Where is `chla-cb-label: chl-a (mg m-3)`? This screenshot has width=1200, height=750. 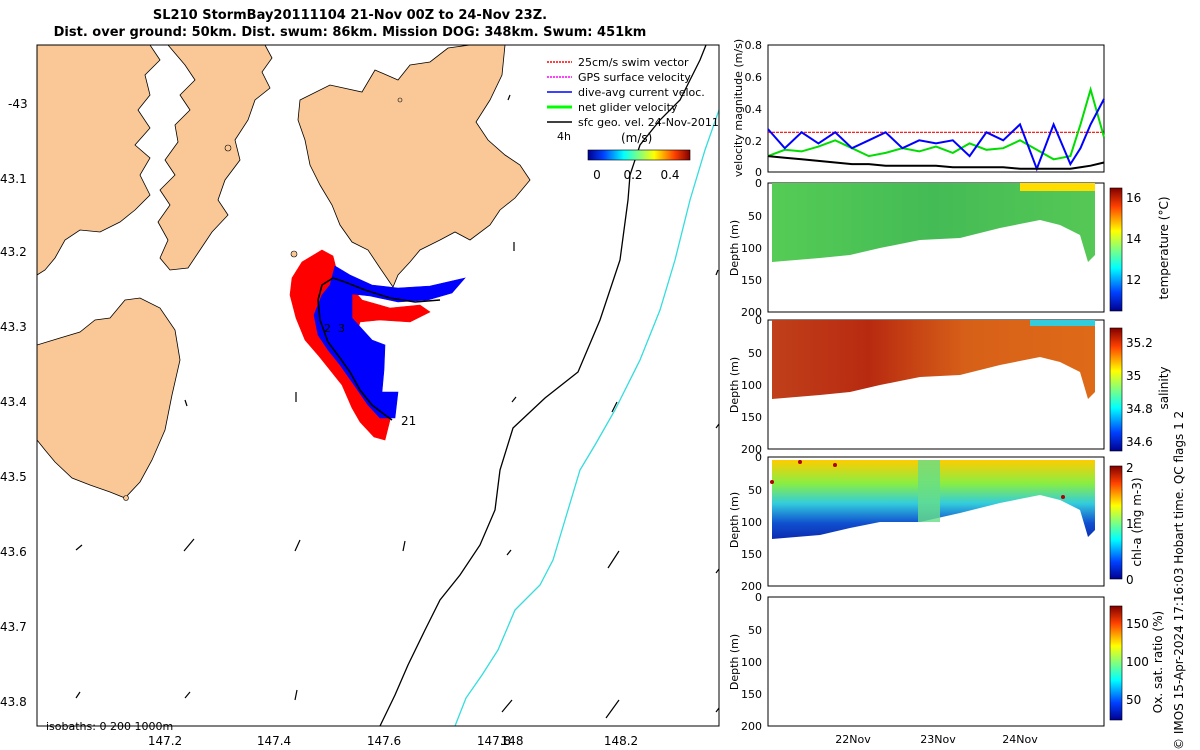
chla-cb-label: chl-a (mg m-3) is located at coordinates (1137, 521).